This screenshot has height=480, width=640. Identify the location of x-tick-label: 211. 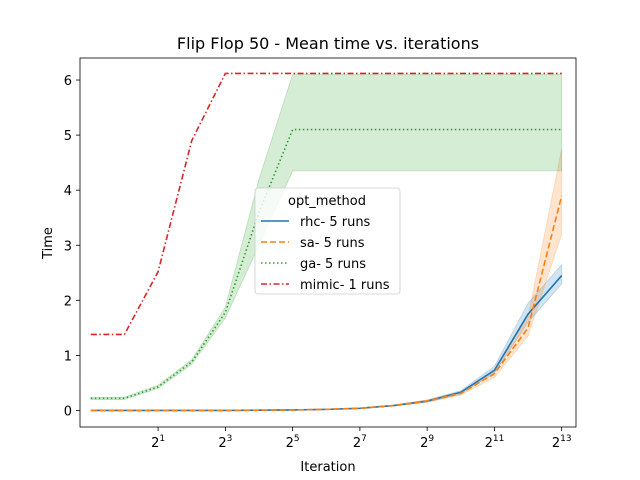
(495, 442).